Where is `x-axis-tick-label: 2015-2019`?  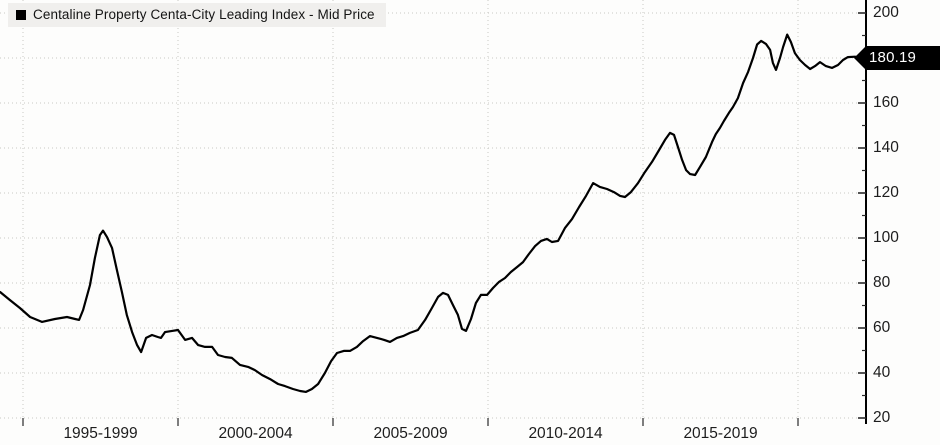 x-axis-tick-label: 2015-2019 is located at coordinates (720, 433).